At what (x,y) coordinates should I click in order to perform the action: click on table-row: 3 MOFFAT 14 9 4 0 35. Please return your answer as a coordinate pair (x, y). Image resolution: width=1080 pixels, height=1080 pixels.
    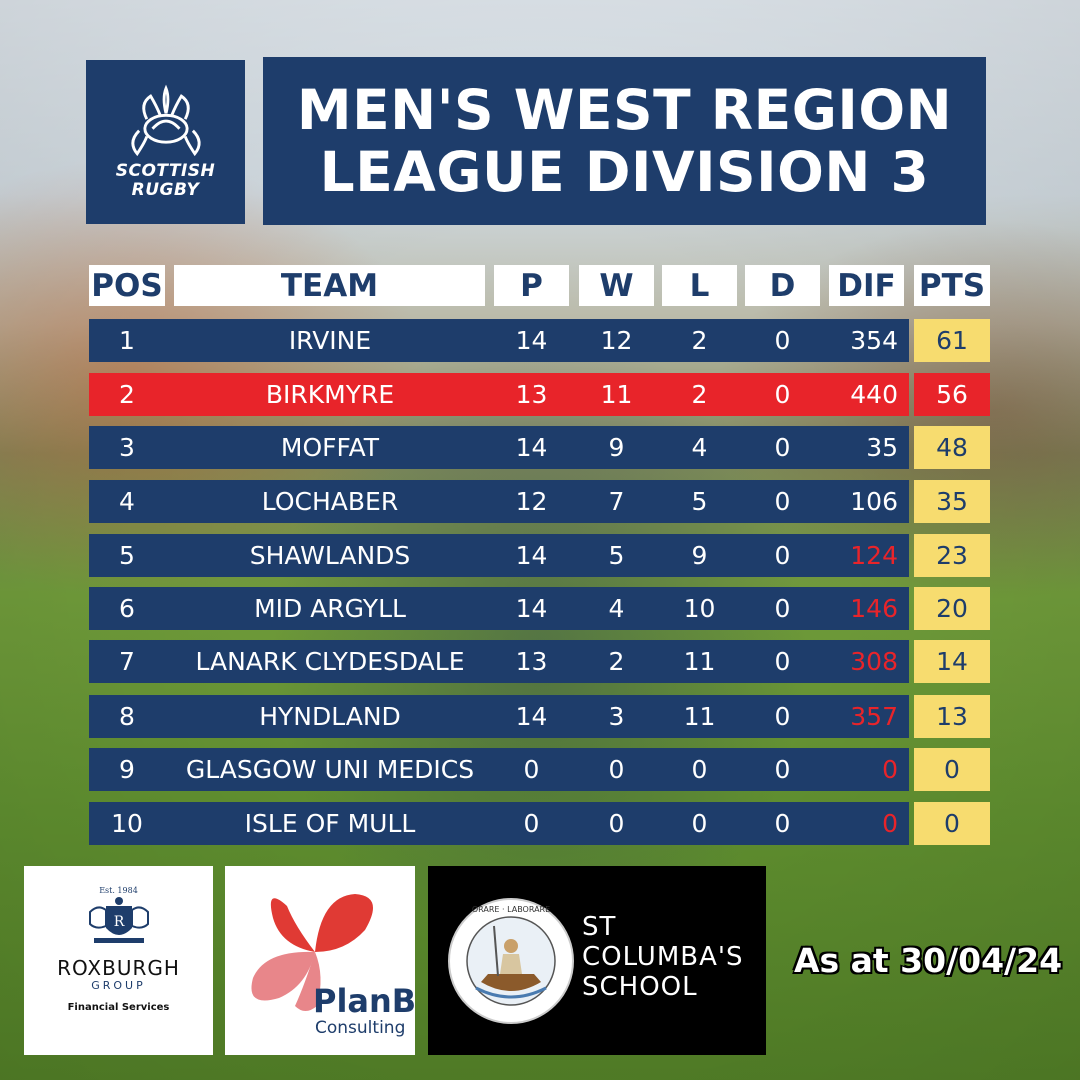
    Looking at the image, I should click on (499, 447).